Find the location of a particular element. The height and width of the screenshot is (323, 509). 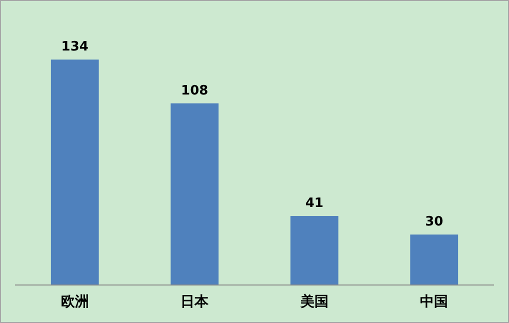

x-tick-label: 美国 is located at coordinates (313, 301).